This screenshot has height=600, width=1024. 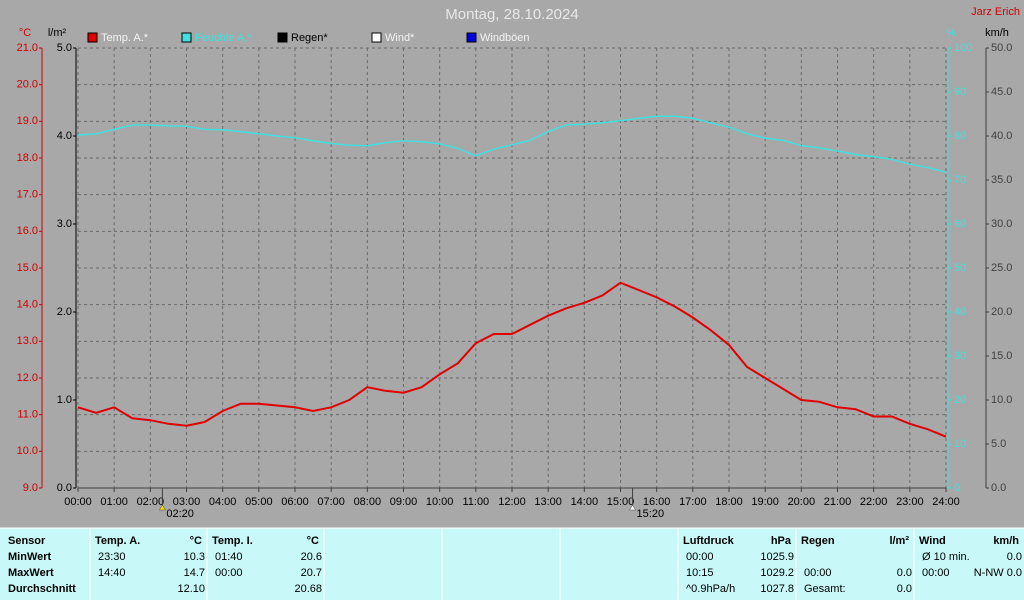 I want to click on row-label: Sensor, so click(x=27, y=541).